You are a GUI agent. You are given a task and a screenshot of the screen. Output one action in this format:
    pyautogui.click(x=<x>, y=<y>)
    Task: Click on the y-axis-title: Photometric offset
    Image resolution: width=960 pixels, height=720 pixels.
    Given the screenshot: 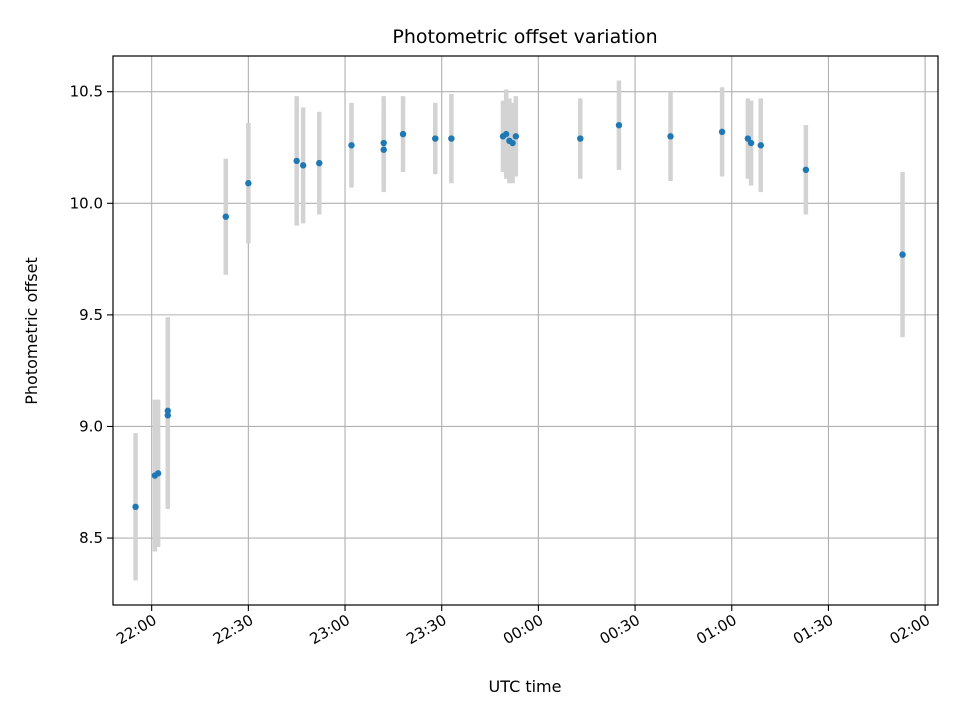 What is the action you would take?
    pyautogui.click(x=31, y=331)
    